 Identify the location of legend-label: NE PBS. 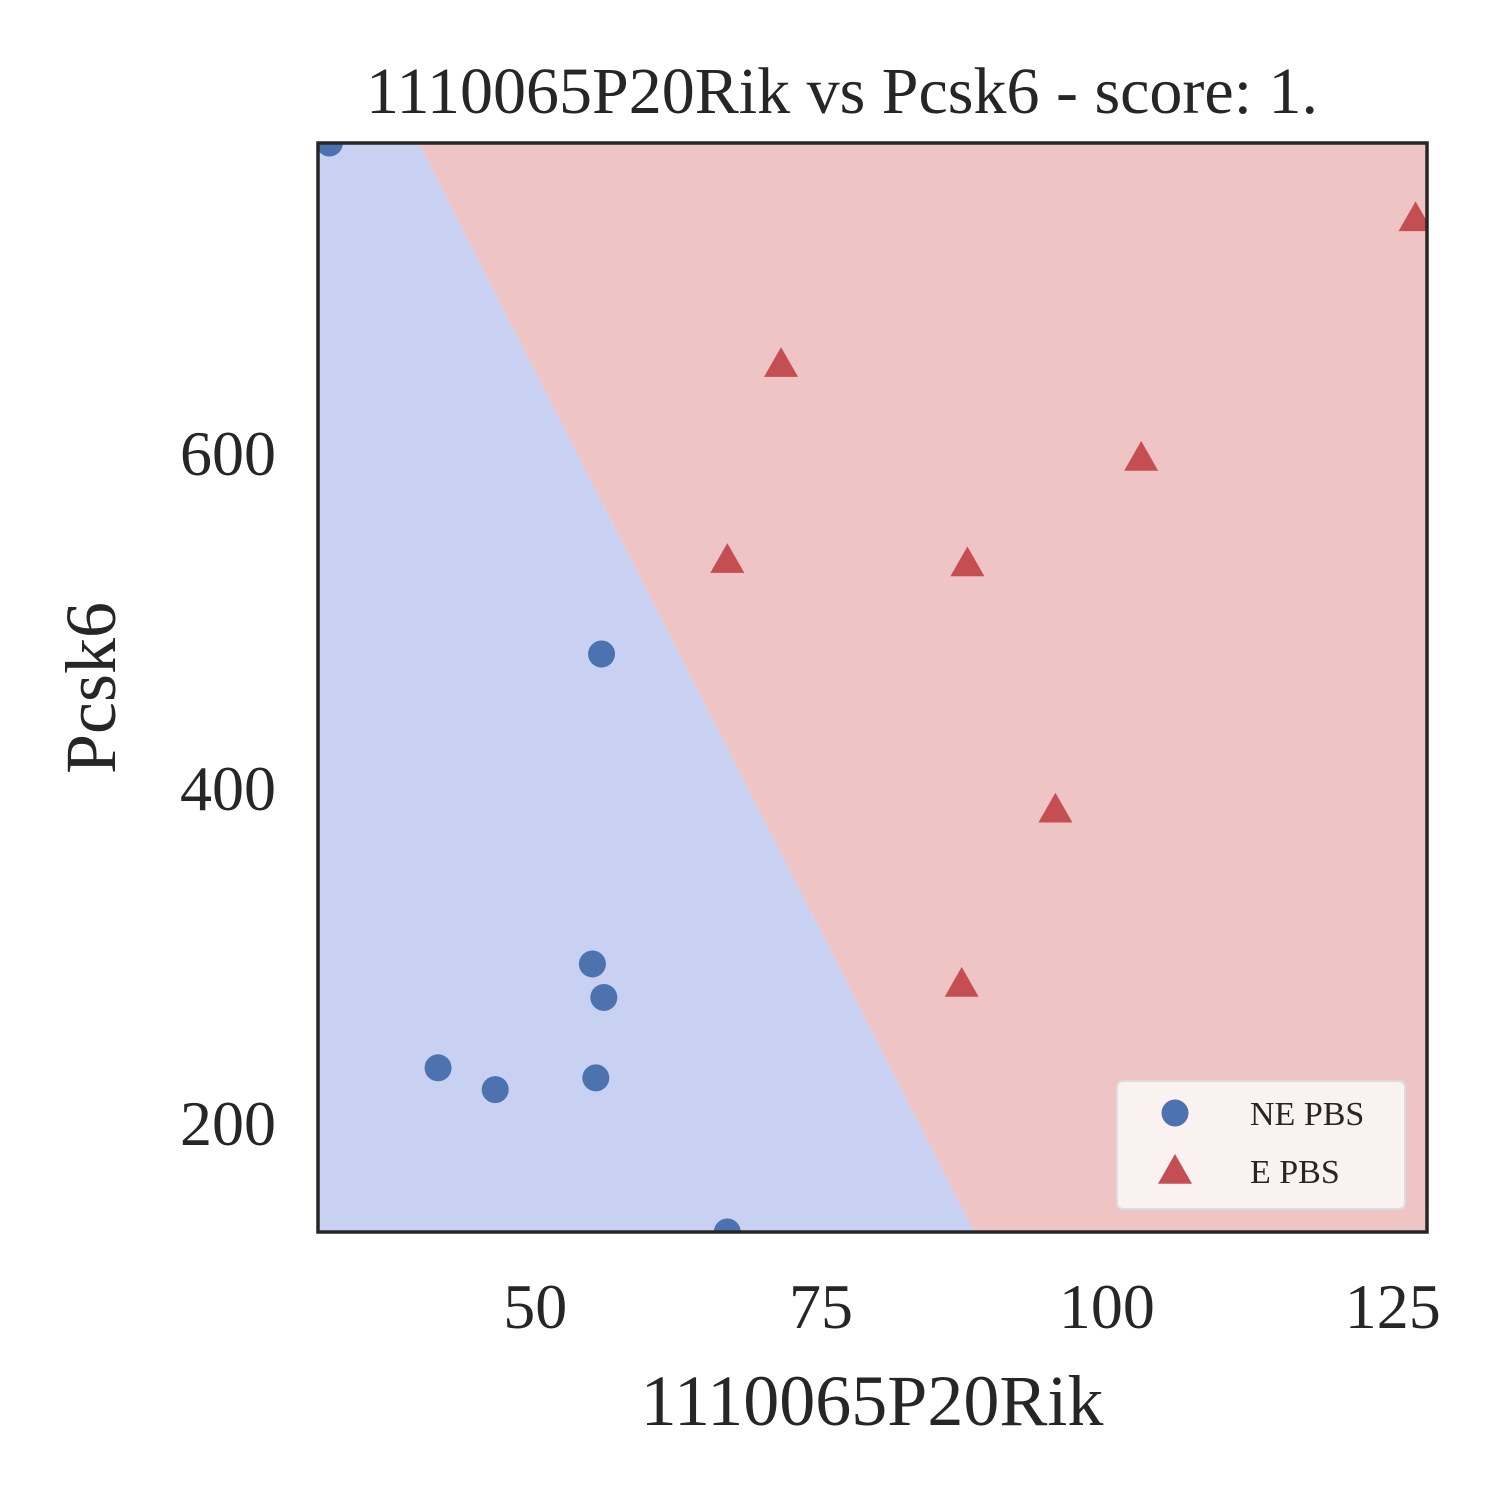
(1307, 1114).